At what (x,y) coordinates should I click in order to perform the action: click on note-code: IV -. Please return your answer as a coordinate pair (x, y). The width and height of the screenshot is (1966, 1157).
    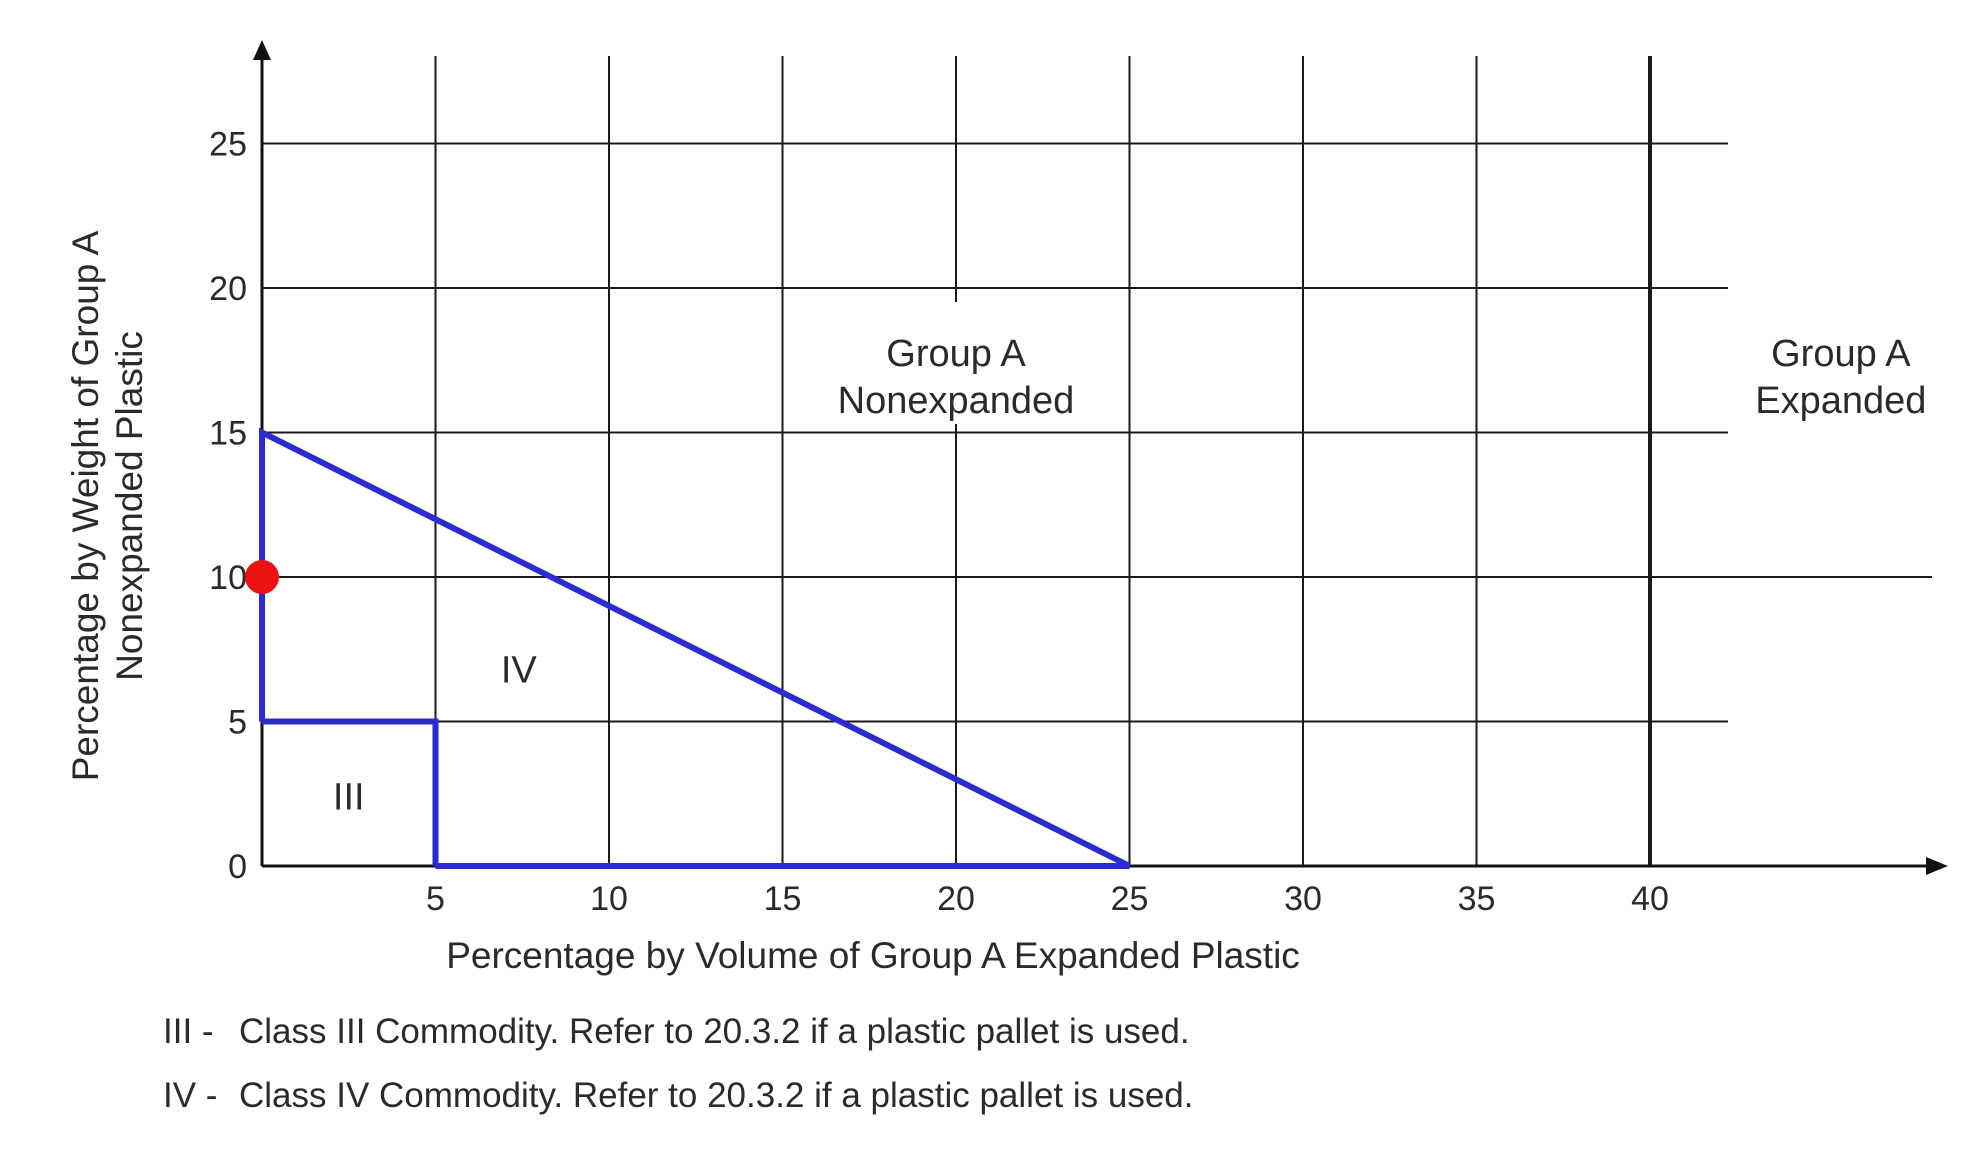
    Looking at the image, I should click on (190, 1095).